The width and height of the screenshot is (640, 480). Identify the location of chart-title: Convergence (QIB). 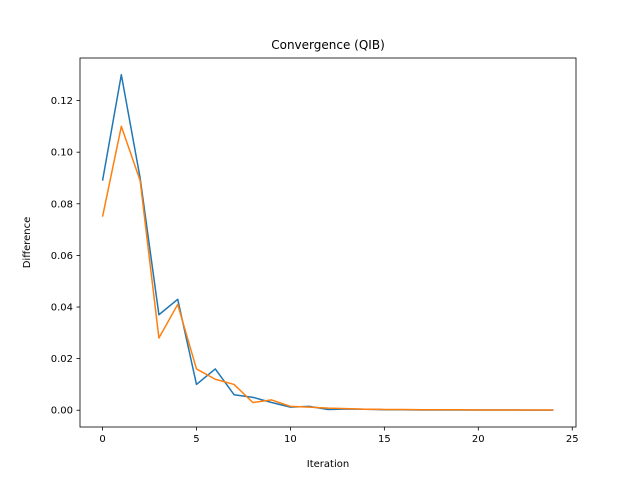
(328, 45).